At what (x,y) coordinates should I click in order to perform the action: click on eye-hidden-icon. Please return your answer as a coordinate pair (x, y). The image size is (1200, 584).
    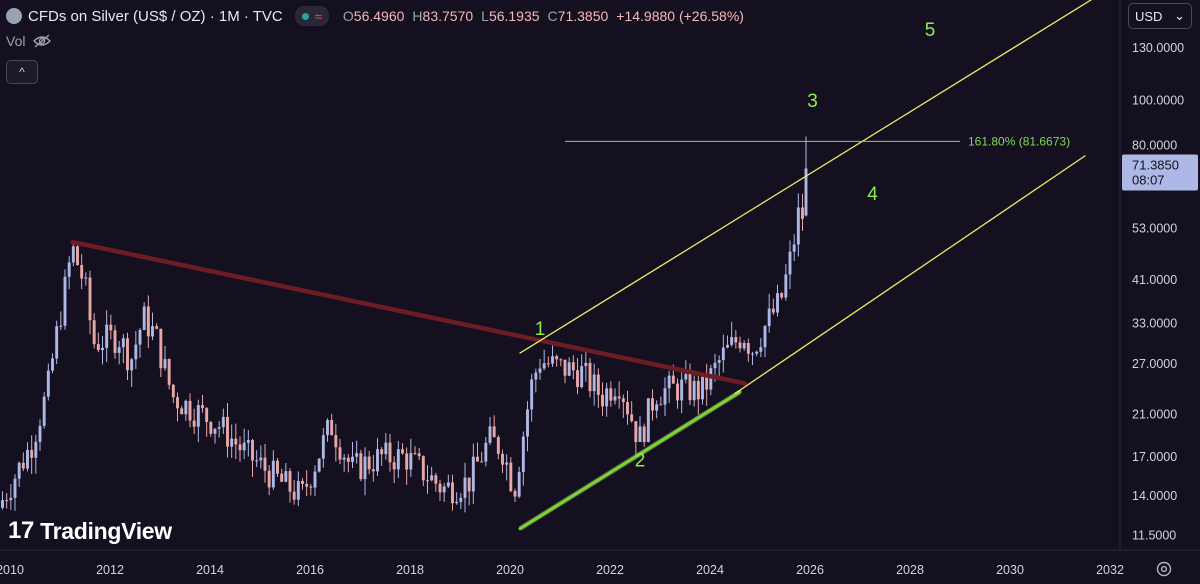
    Looking at the image, I should click on (42, 41).